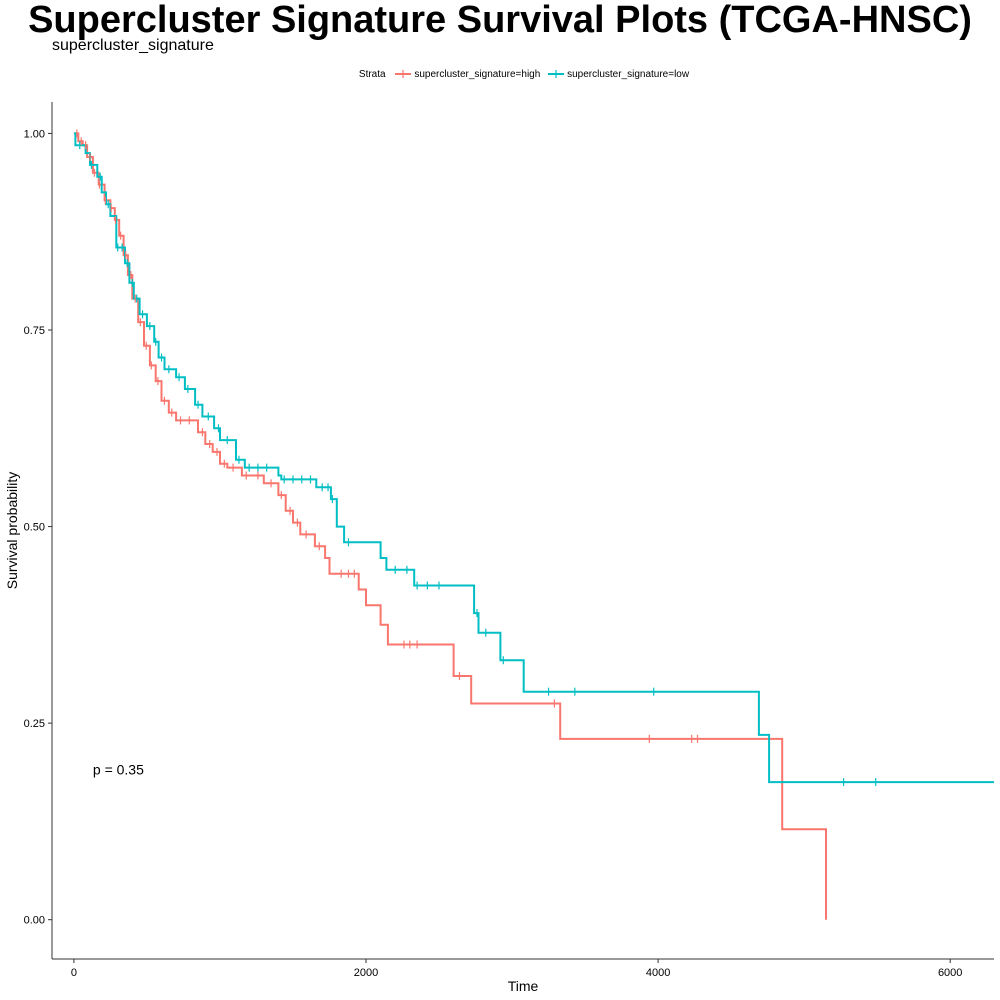 The height and width of the screenshot is (1000, 1000). What do you see at coordinates (133, 45) in the screenshot?
I see `chart-subtitle: supercluster_signature` at bounding box center [133, 45].